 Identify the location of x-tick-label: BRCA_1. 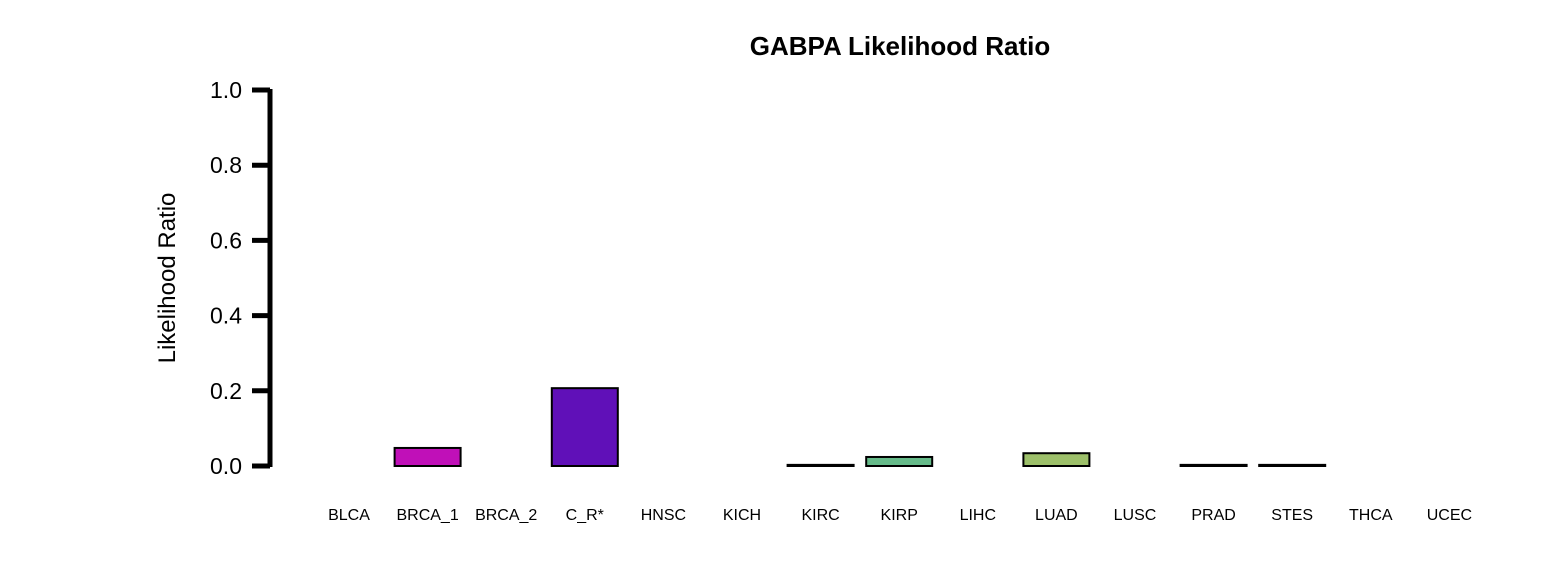
(427, 515).